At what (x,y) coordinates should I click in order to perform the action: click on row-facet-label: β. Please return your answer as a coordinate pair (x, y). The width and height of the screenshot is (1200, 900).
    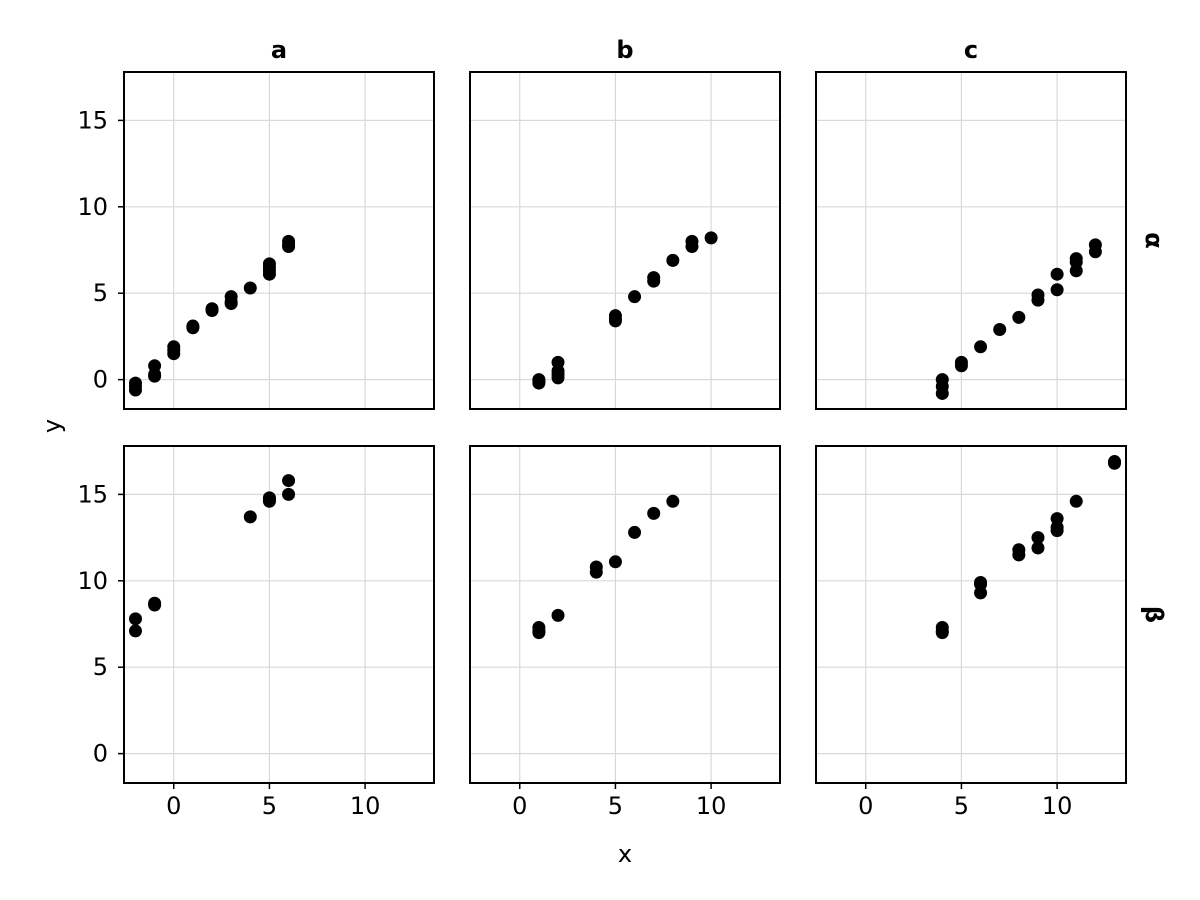
    Looking at the image, I should click on (1154, 614).